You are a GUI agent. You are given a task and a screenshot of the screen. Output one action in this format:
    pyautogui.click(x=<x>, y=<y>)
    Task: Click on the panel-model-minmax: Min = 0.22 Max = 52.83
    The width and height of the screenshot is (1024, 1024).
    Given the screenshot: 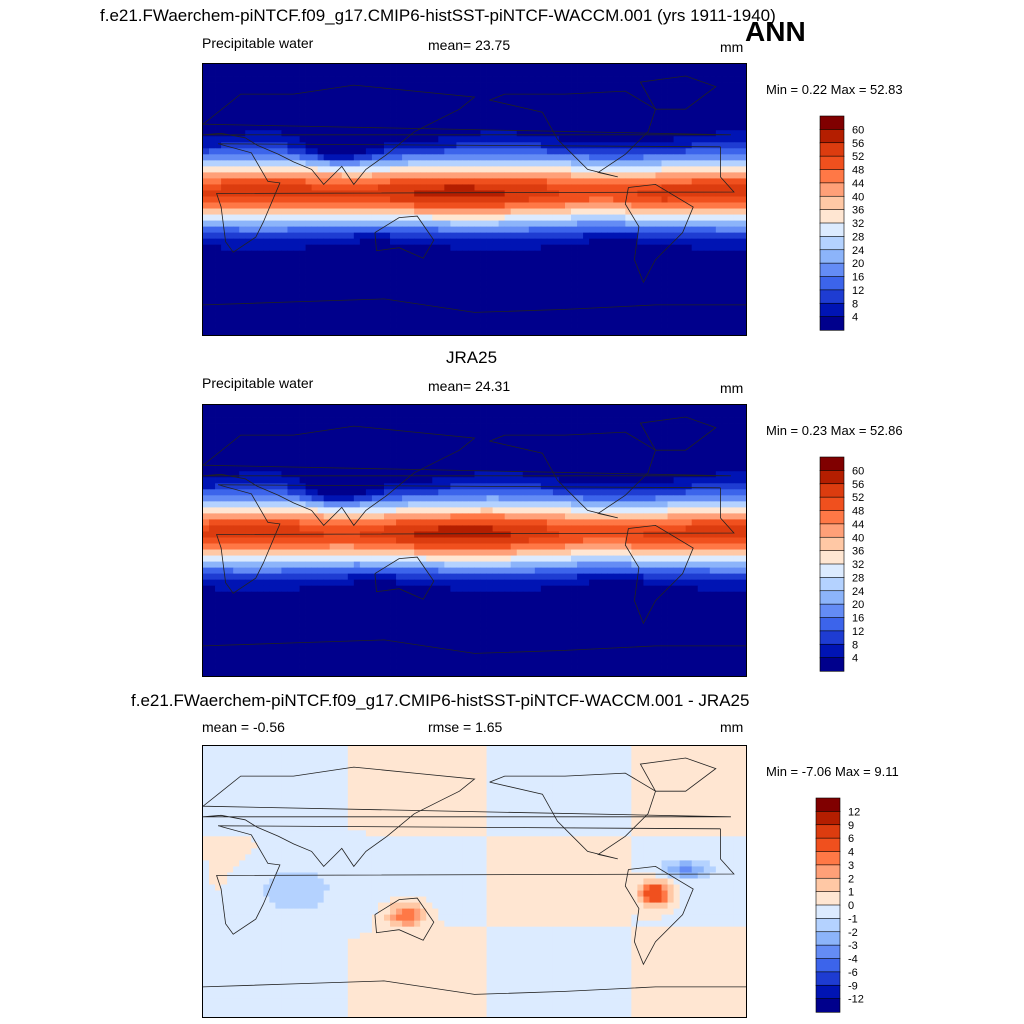 What is the action you would take?
    pyautogui.click(x=834, y=89)
    